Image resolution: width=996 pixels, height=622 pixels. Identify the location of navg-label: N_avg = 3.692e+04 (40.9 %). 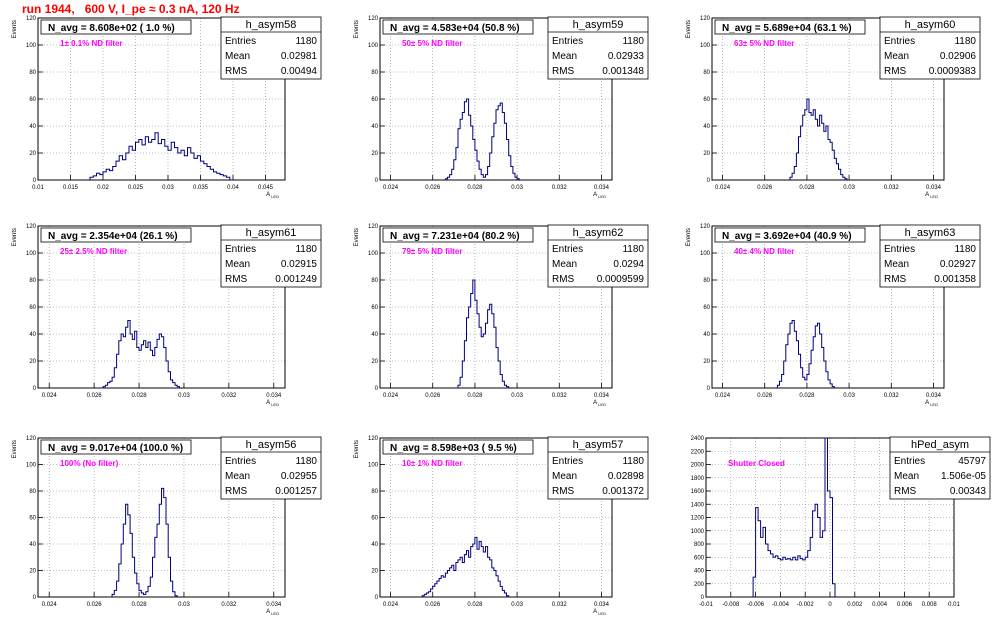
(787, 236).